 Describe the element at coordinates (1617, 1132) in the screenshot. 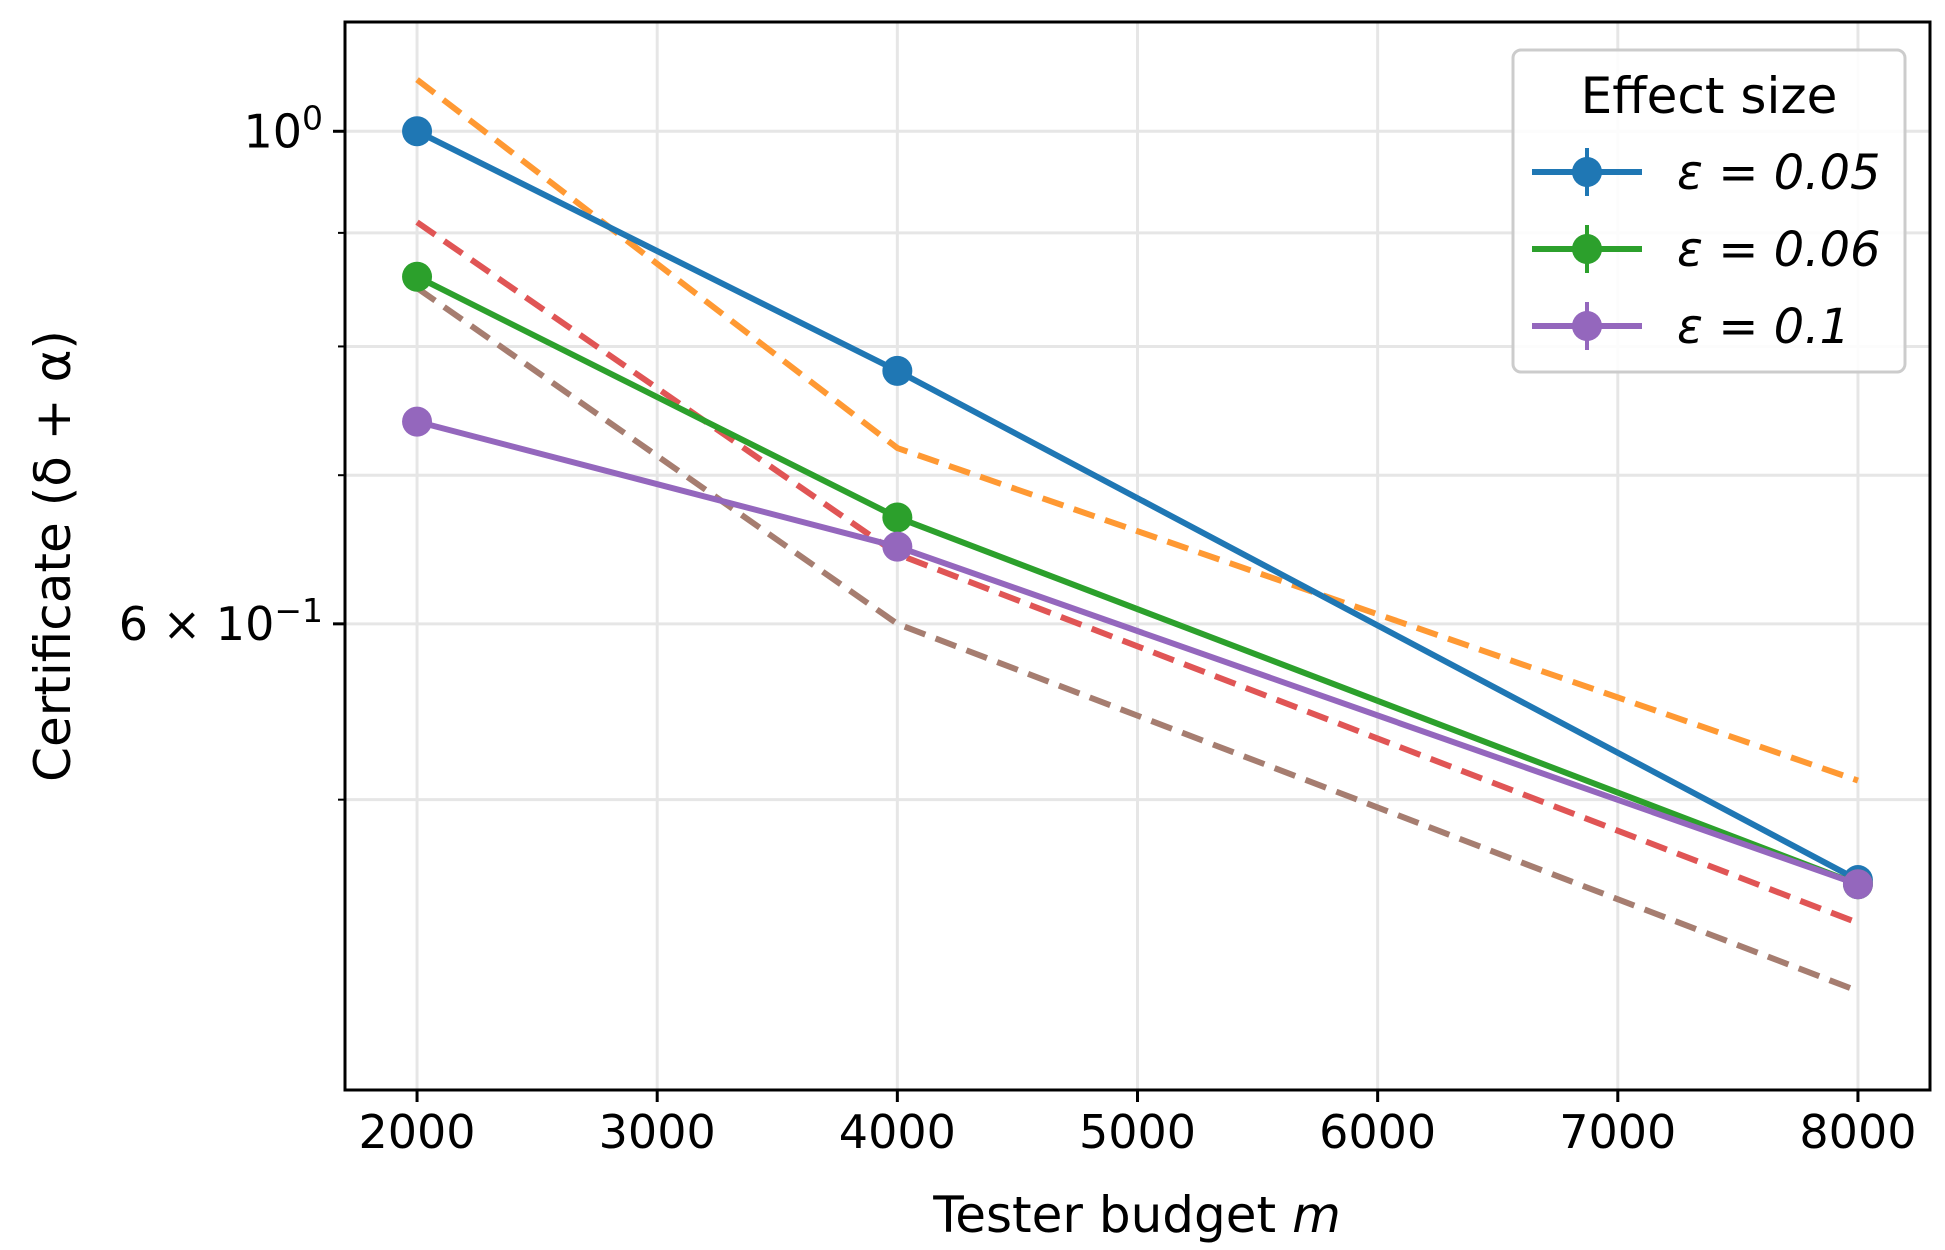

I see `x-tick-label: 7000` at that location.